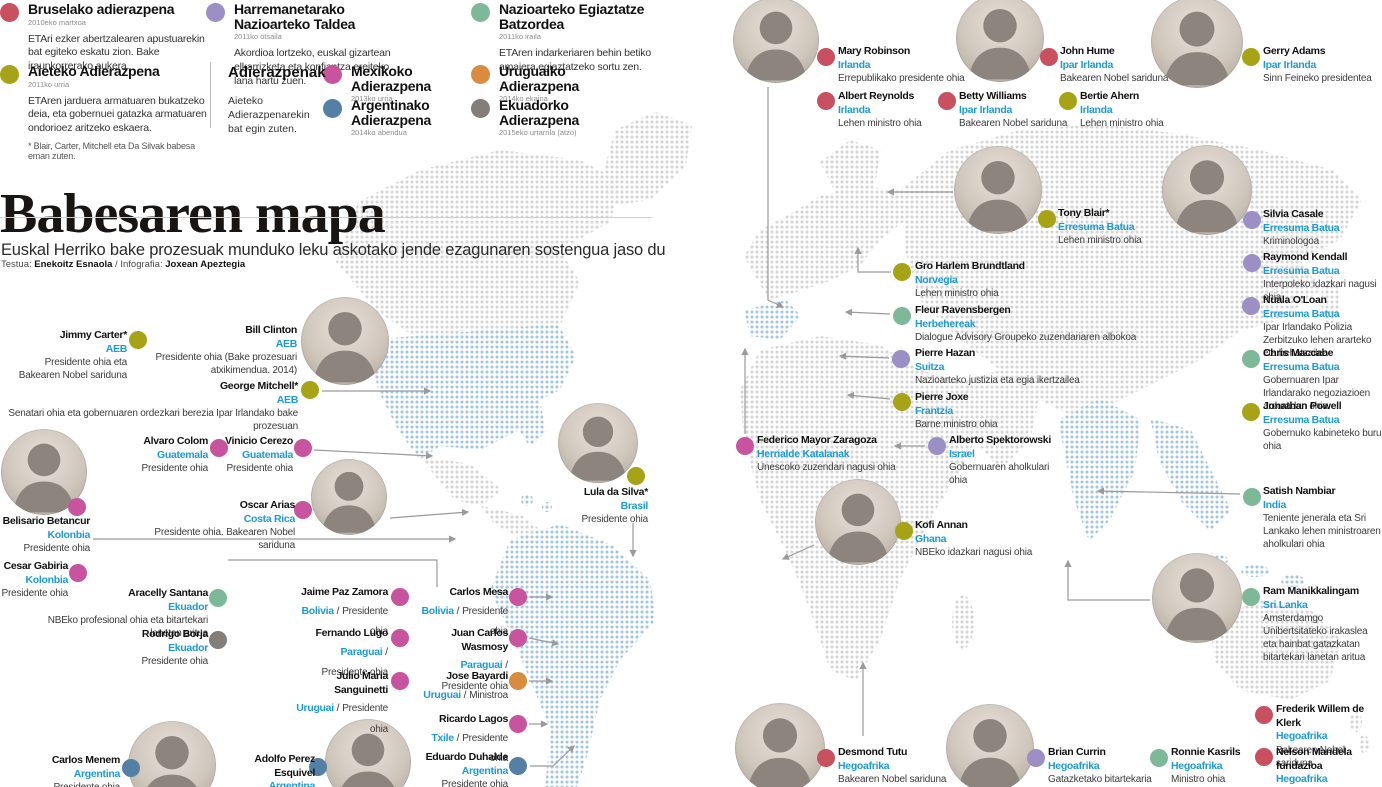 Image resolution: width=1382 pixels, height=787 pixels. I want to click on declaration-dot-juan-carlos-wasmosy, so click(518, 638).